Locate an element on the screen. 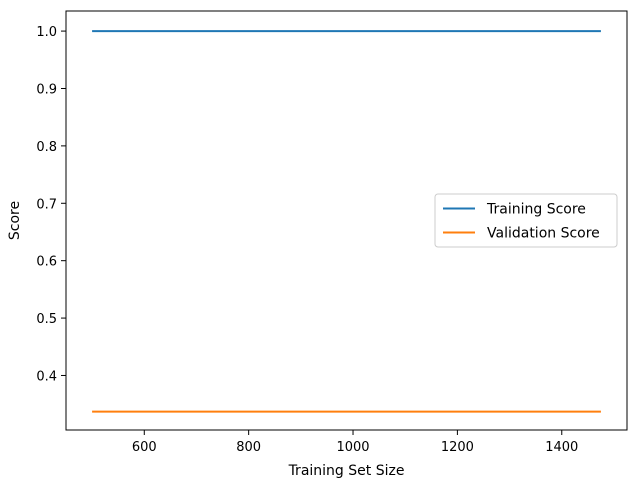 This screenshot has height=488, width=638. y-tick-label: 0.9 is located at coordinates (46, 89).